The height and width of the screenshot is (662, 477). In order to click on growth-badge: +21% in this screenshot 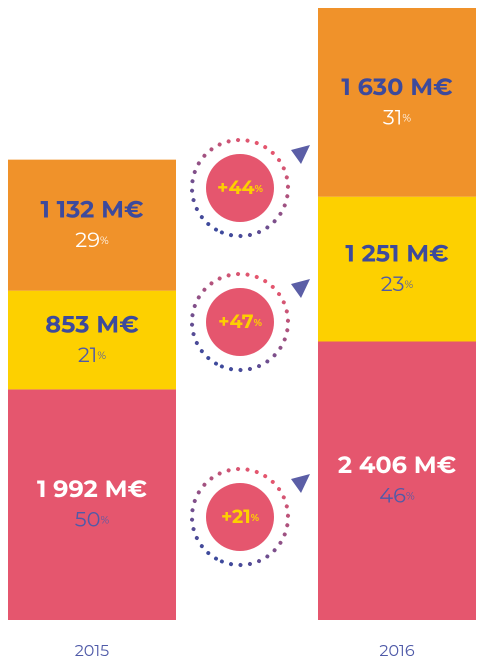, I will do `click(250, 517)`.